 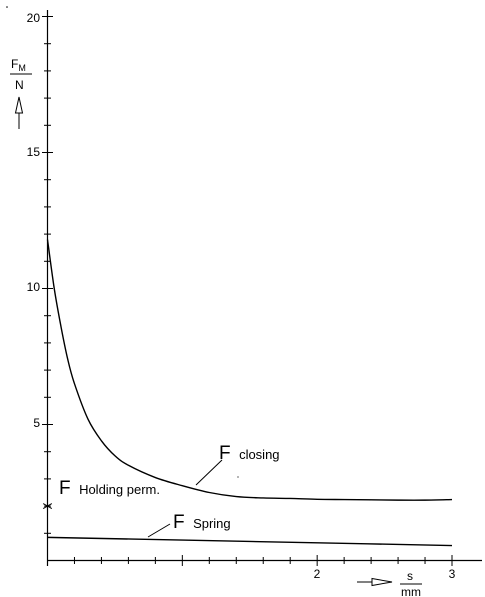 What do you see at coordinates (209, 472) in the screenshot?
I see `leader-closing` at bounding box center [209, 472].